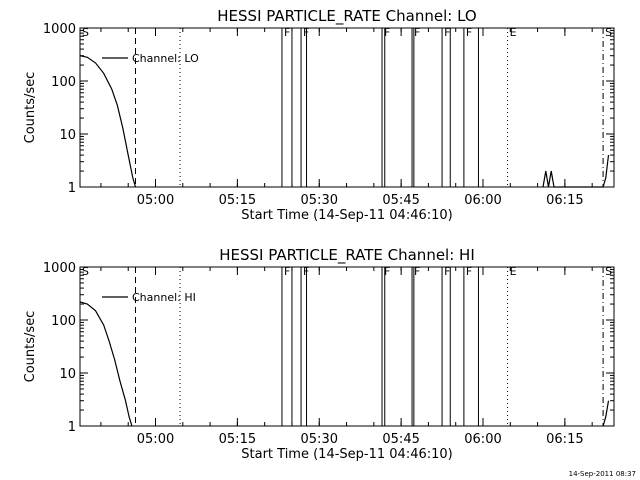  What do you see at coordinates (164, 297) in the screenshot?
I see `legend-label: Channel: HI` at bounding box center [164, 297].